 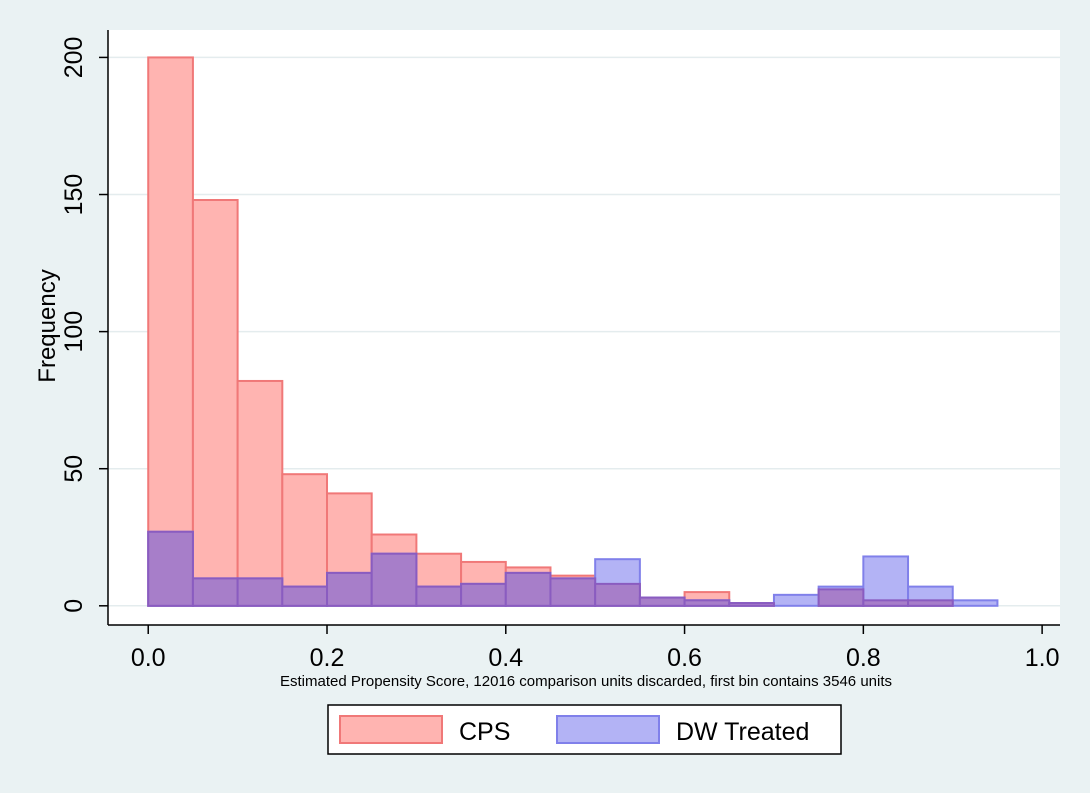 I want to click on y-ticks: 0 50 100 150 200, so click(x=84, y=325).